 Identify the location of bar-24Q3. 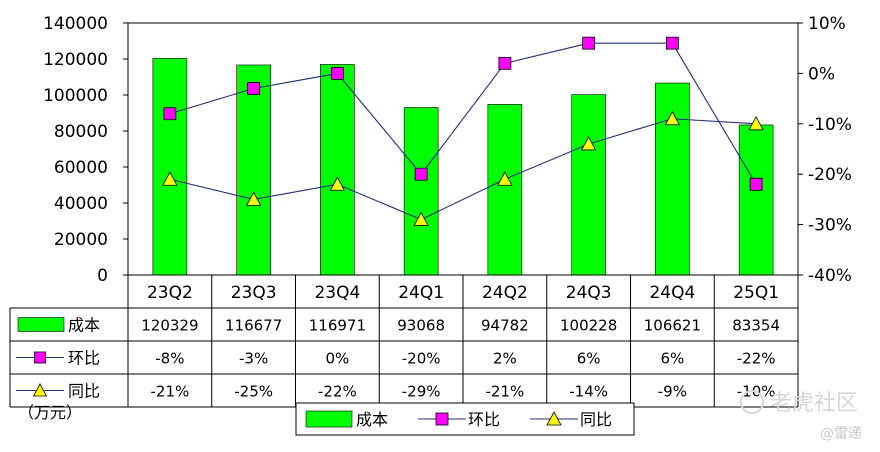
(588, 185).